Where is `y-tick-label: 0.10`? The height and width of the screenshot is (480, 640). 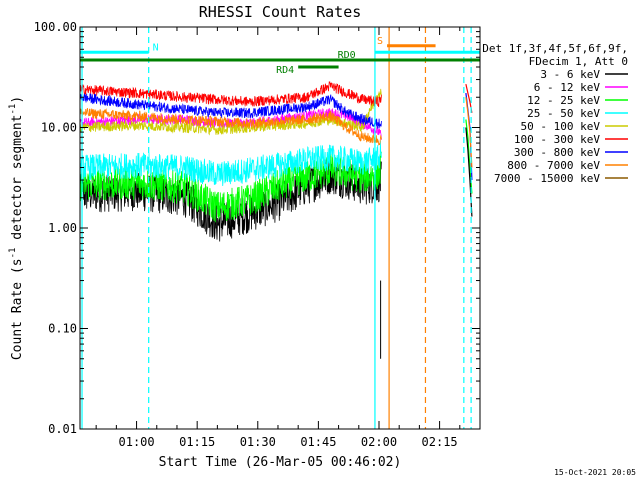
y-tick-label: 0.10 is located at coordinates (62, 329).